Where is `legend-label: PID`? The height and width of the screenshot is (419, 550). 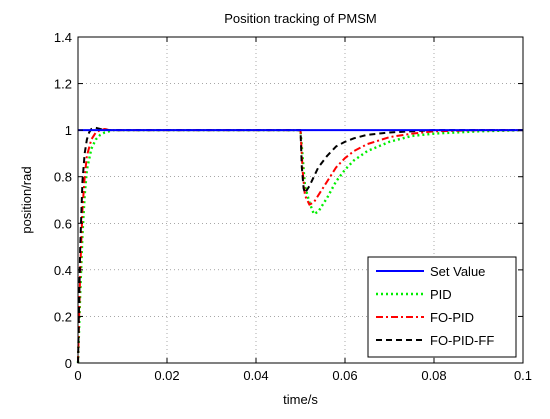
legend-label: PID is located at coordinates (441, 294).